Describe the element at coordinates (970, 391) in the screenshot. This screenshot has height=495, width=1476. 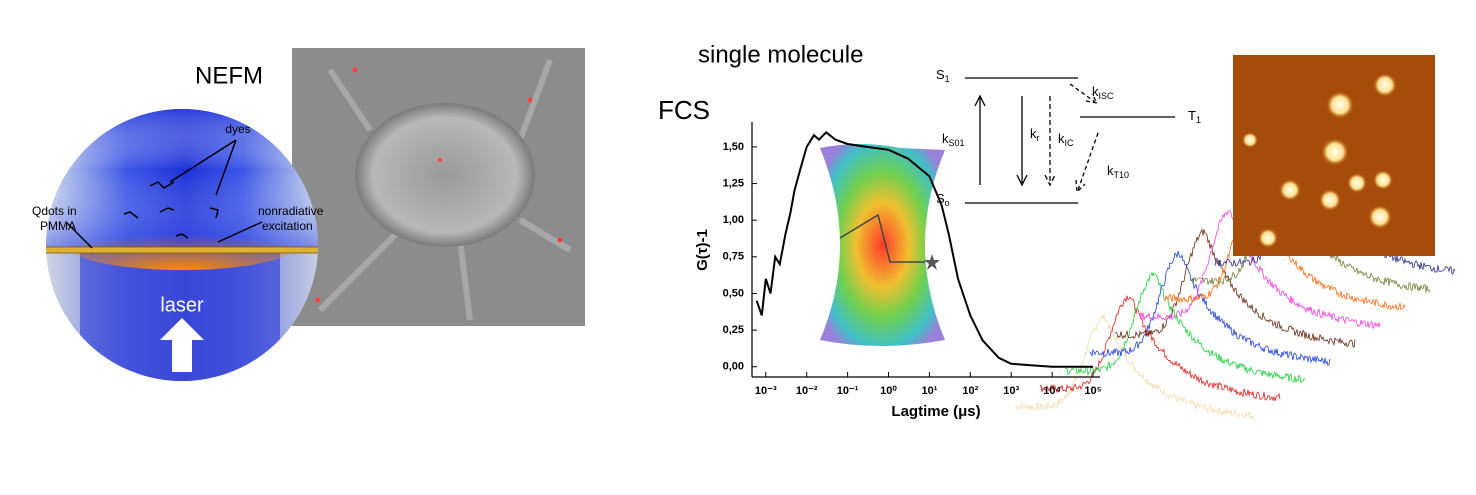
I see `x-tick-label: 10²` at that location.